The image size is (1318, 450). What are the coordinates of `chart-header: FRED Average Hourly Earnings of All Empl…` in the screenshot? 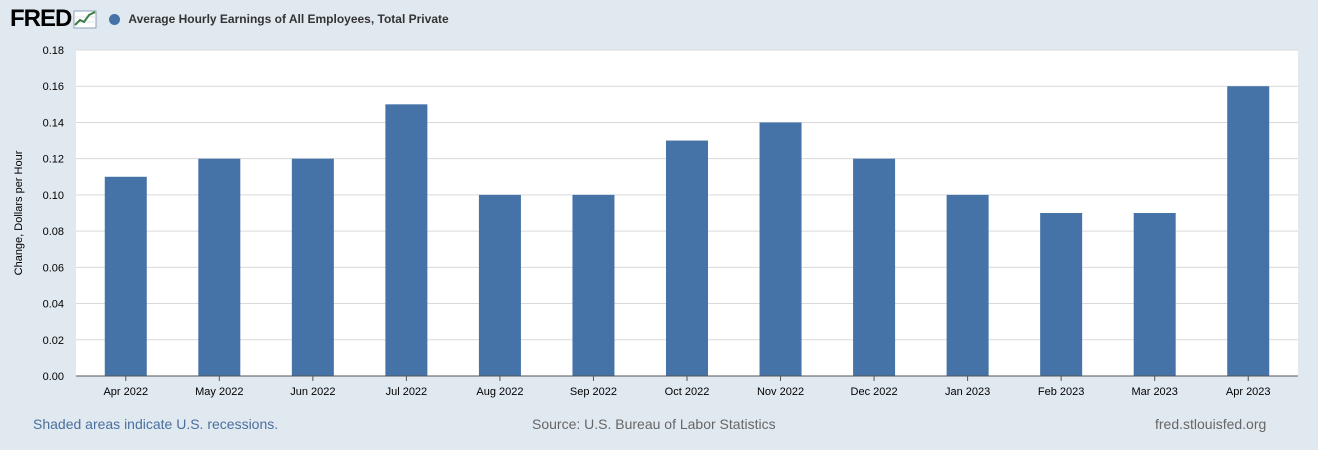 It's located at (229, 19).